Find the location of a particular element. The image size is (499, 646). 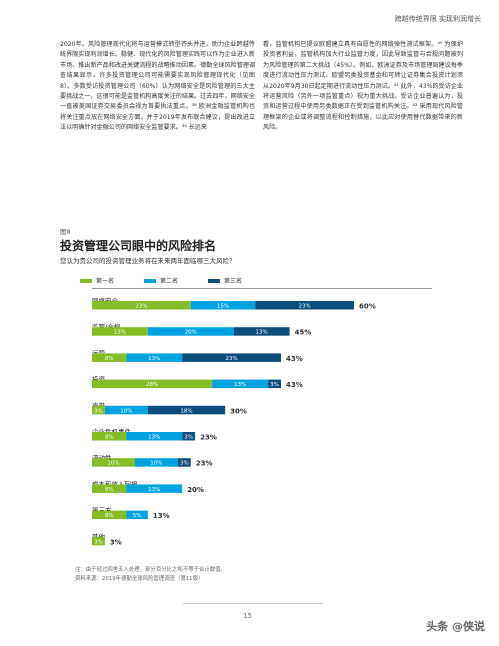

chart-legend: 第一名 第二名 第三名 is located at coordinates (161, 280).